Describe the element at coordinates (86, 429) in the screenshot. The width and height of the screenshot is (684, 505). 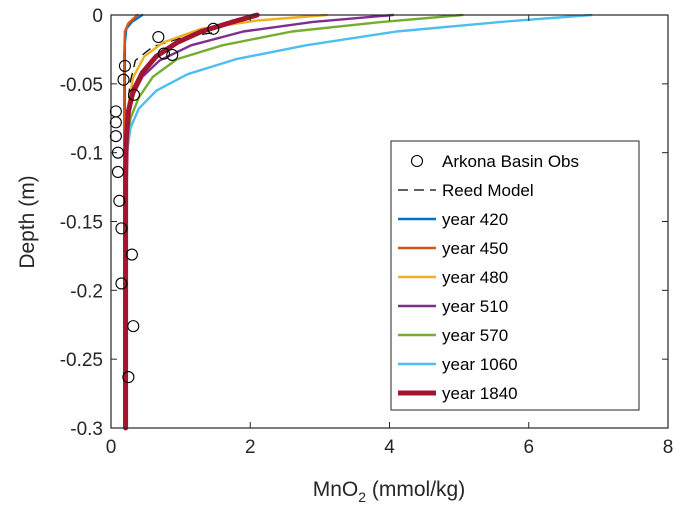
I see `y-tick-label: -0.3` at that location.